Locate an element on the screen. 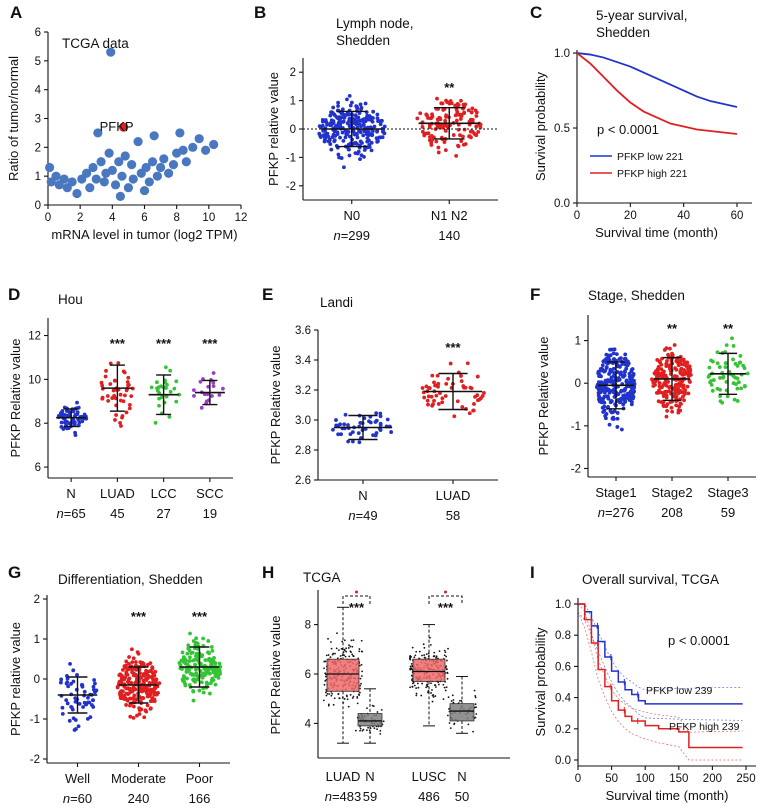 This screenshot has width=769, height=812. y-axis-label: PFKP relative value is located at coordinates (273, 129).